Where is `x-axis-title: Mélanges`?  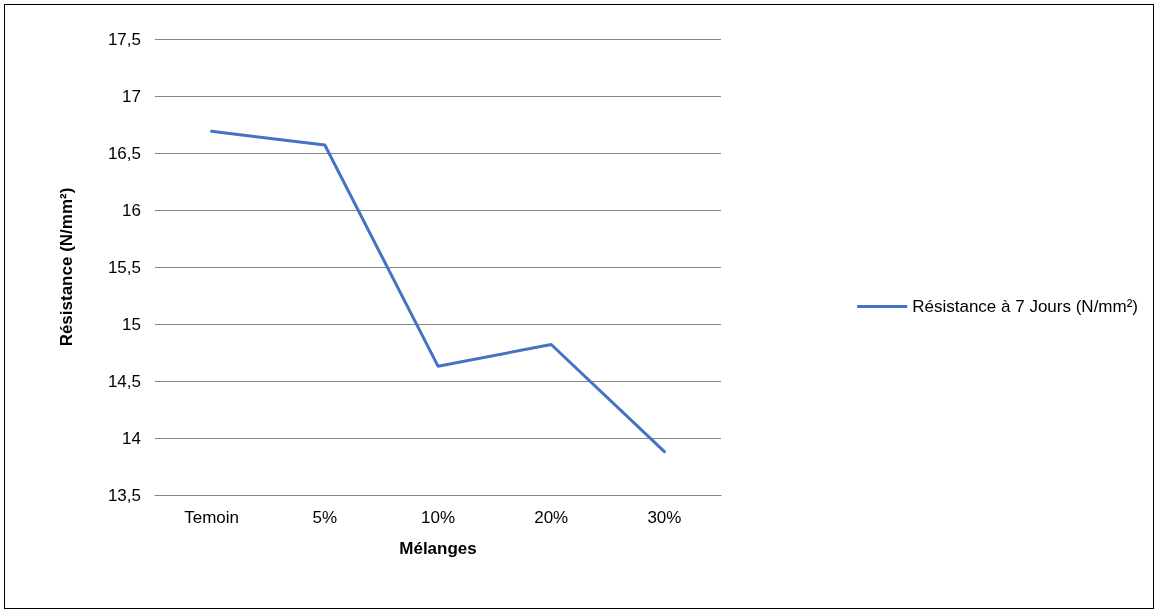
x-axis-title: Mélanges is located at coordinates (438, 548).